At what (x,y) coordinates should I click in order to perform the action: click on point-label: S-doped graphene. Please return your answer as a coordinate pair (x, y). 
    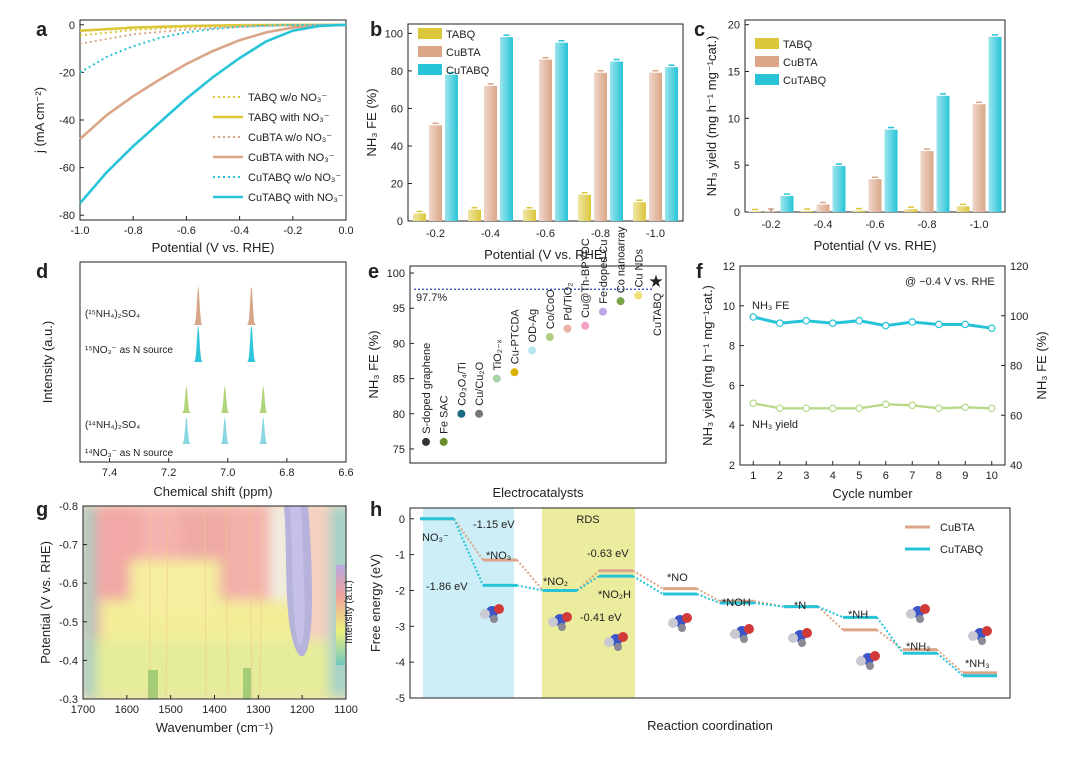
    Looking at the image, I should click on (427, 388).